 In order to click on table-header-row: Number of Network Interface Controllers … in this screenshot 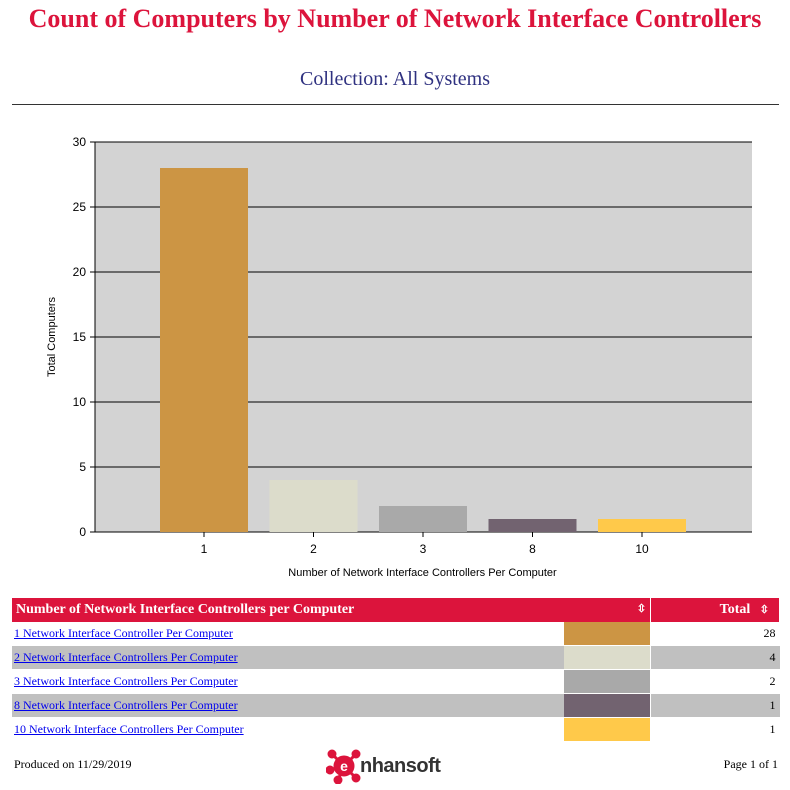, I will do `click(396, 610)`.